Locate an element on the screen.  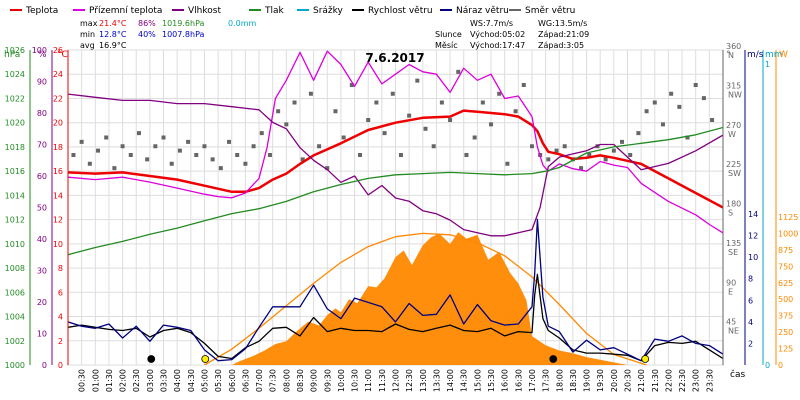
x-tick-label: 04:00 is located at coordinates (177, 380).